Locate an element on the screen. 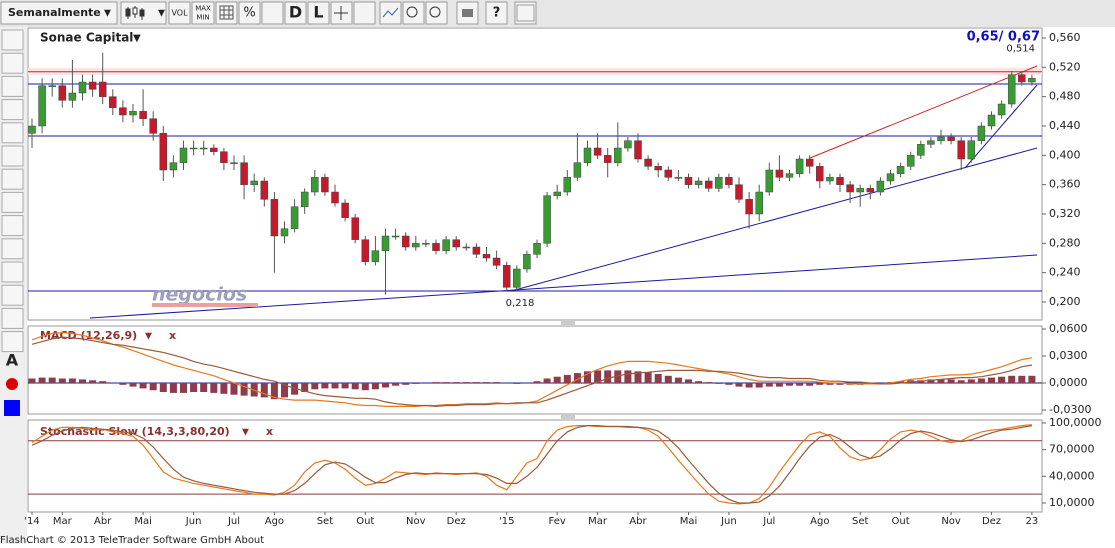 The height and width of the screenshot is (548, 1115). x-tick-label: Mar is located at coordinates (63, 521).